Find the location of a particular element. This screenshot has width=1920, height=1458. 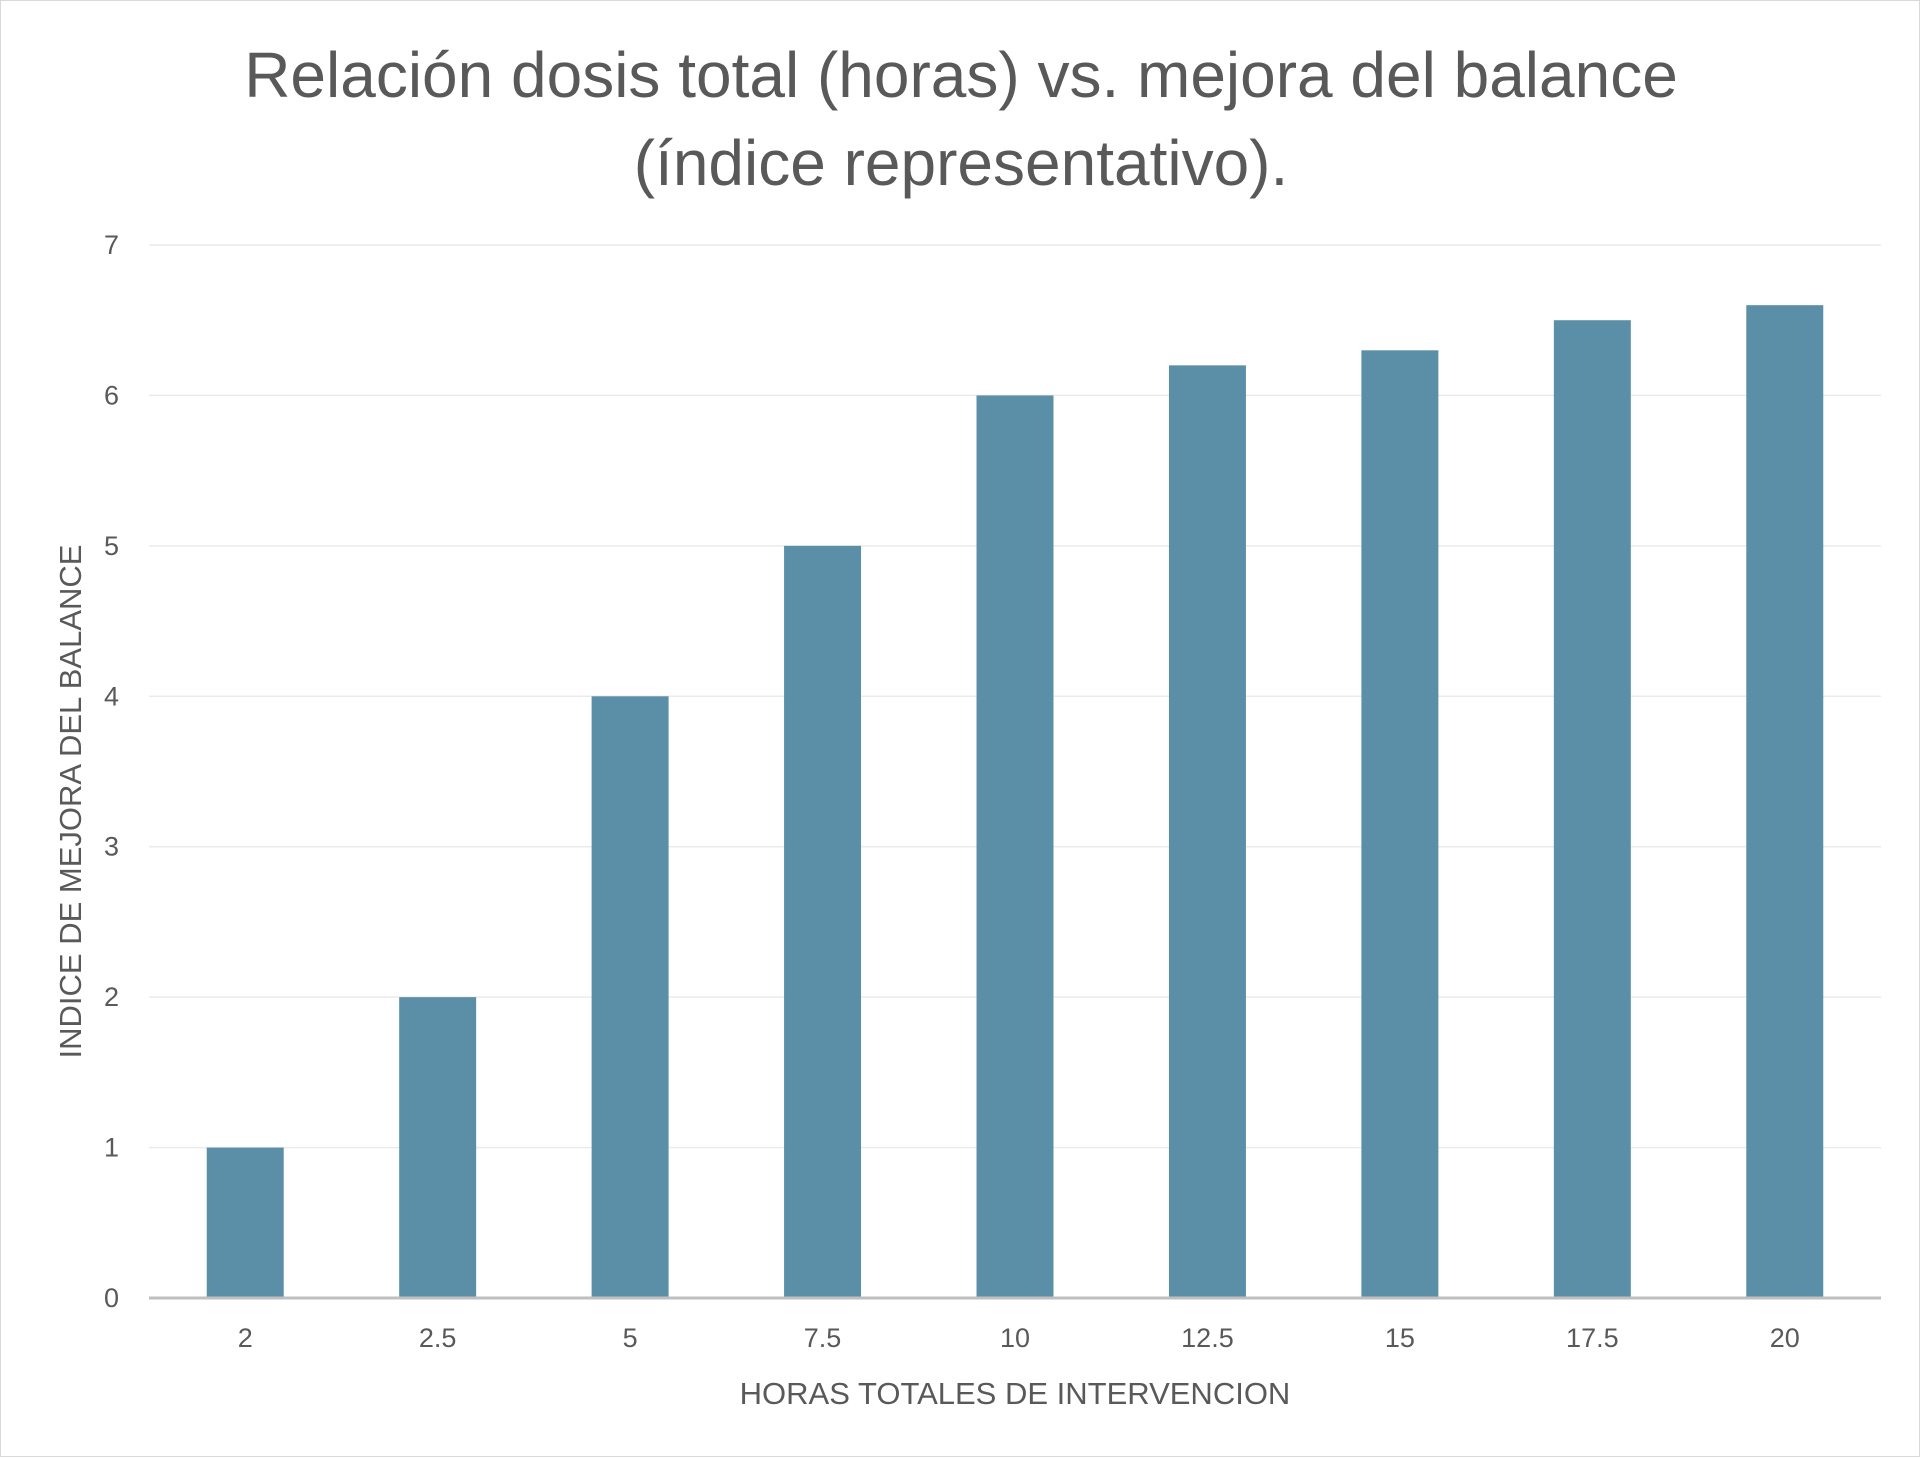

y-tick-label: 1 is located at coordinates (111, 1148).